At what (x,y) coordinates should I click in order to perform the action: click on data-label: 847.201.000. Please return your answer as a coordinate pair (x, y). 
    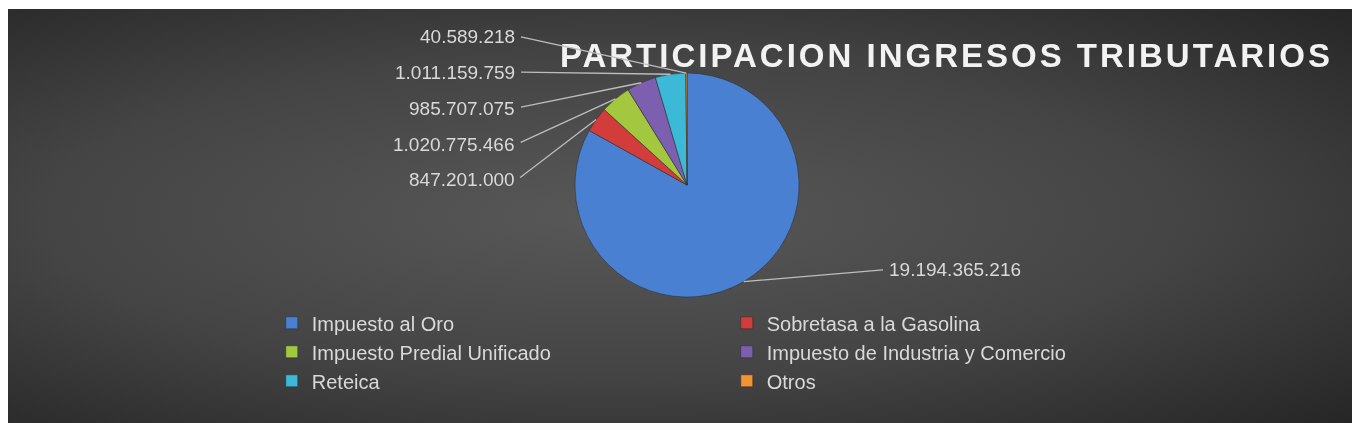
    Looking at the image, I should click on (462, 179).